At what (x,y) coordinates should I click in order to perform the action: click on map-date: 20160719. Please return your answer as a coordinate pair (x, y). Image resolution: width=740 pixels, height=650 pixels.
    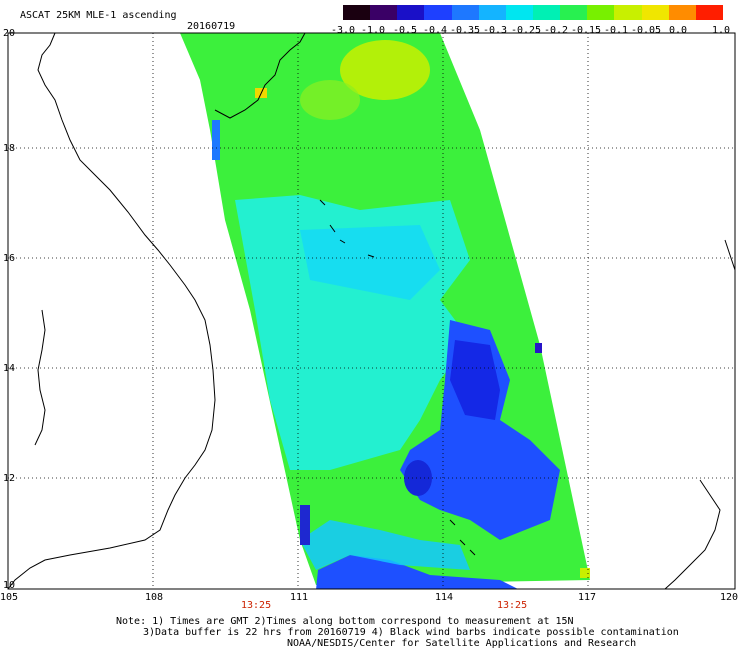
    Looking at the image, I should click on (211, 26).